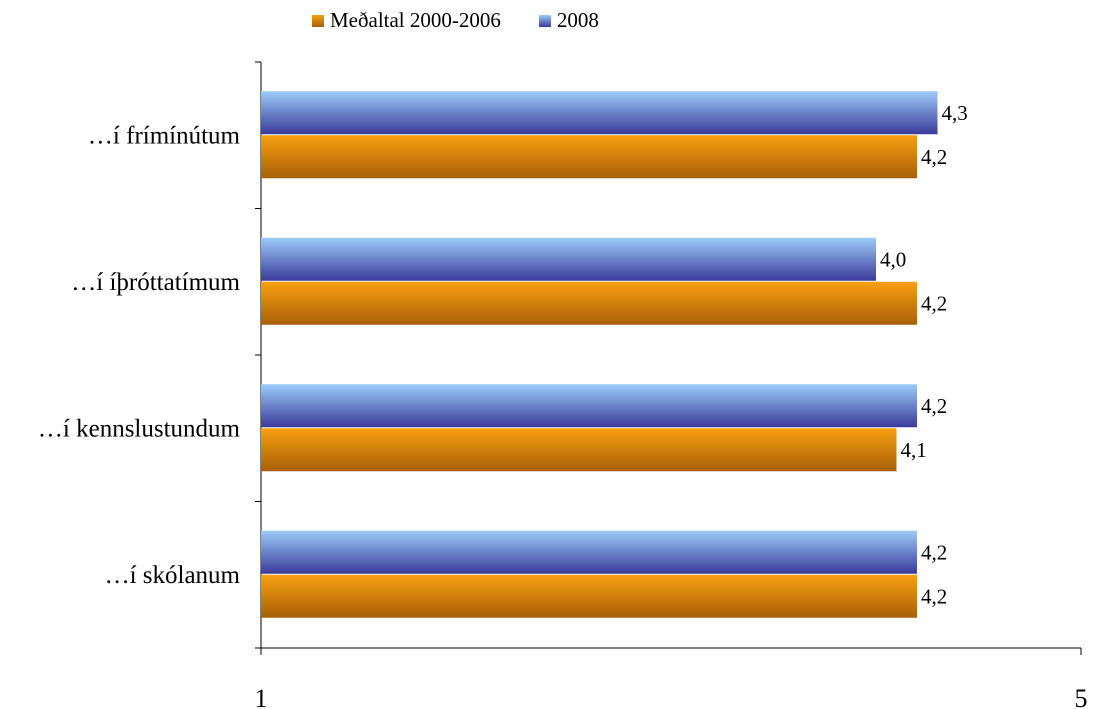  I want to click on category-label: …í skólanum, so click(173, 575).